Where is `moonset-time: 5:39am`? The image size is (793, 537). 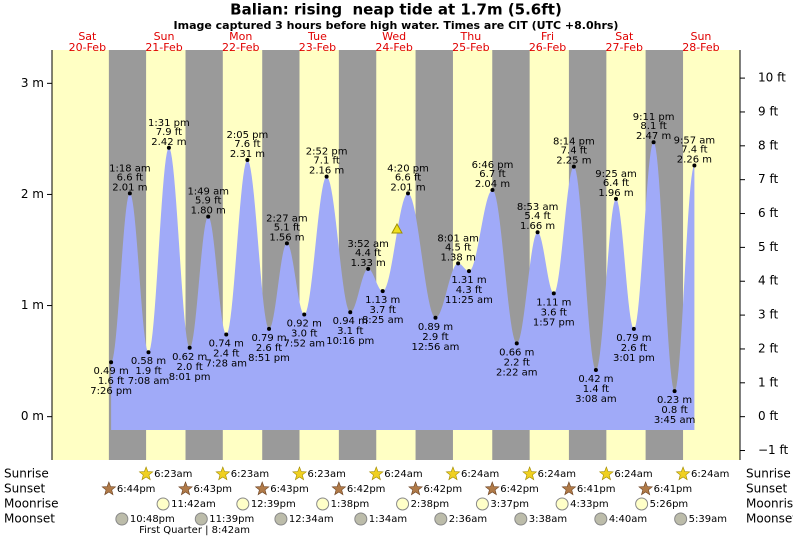 moonset-time: 5:39am is located at coordinates (708, 519).